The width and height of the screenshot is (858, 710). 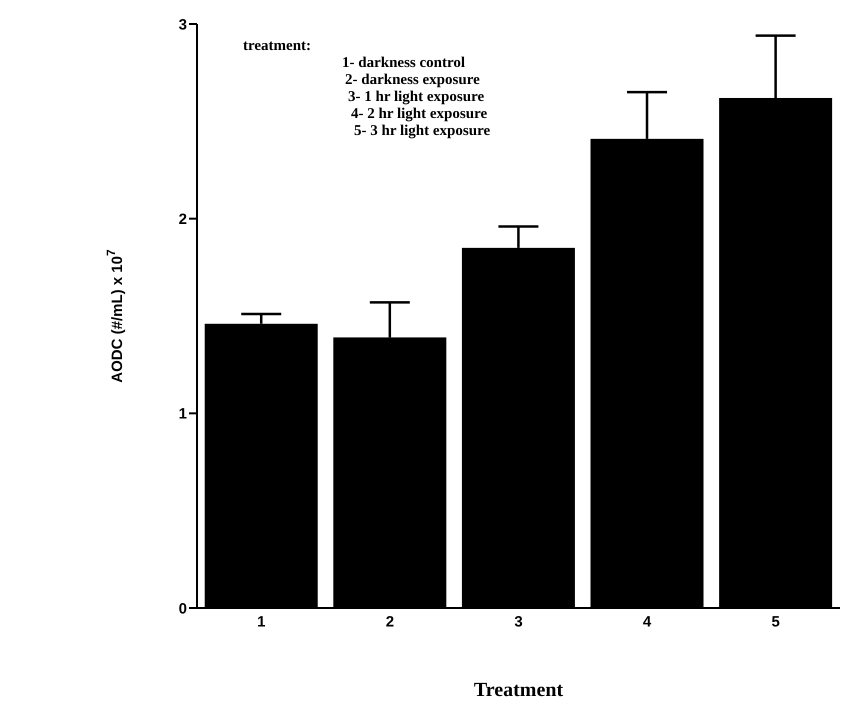 I want to click on text: 4- 2 hr light exposure, so click(x=419, y=114).